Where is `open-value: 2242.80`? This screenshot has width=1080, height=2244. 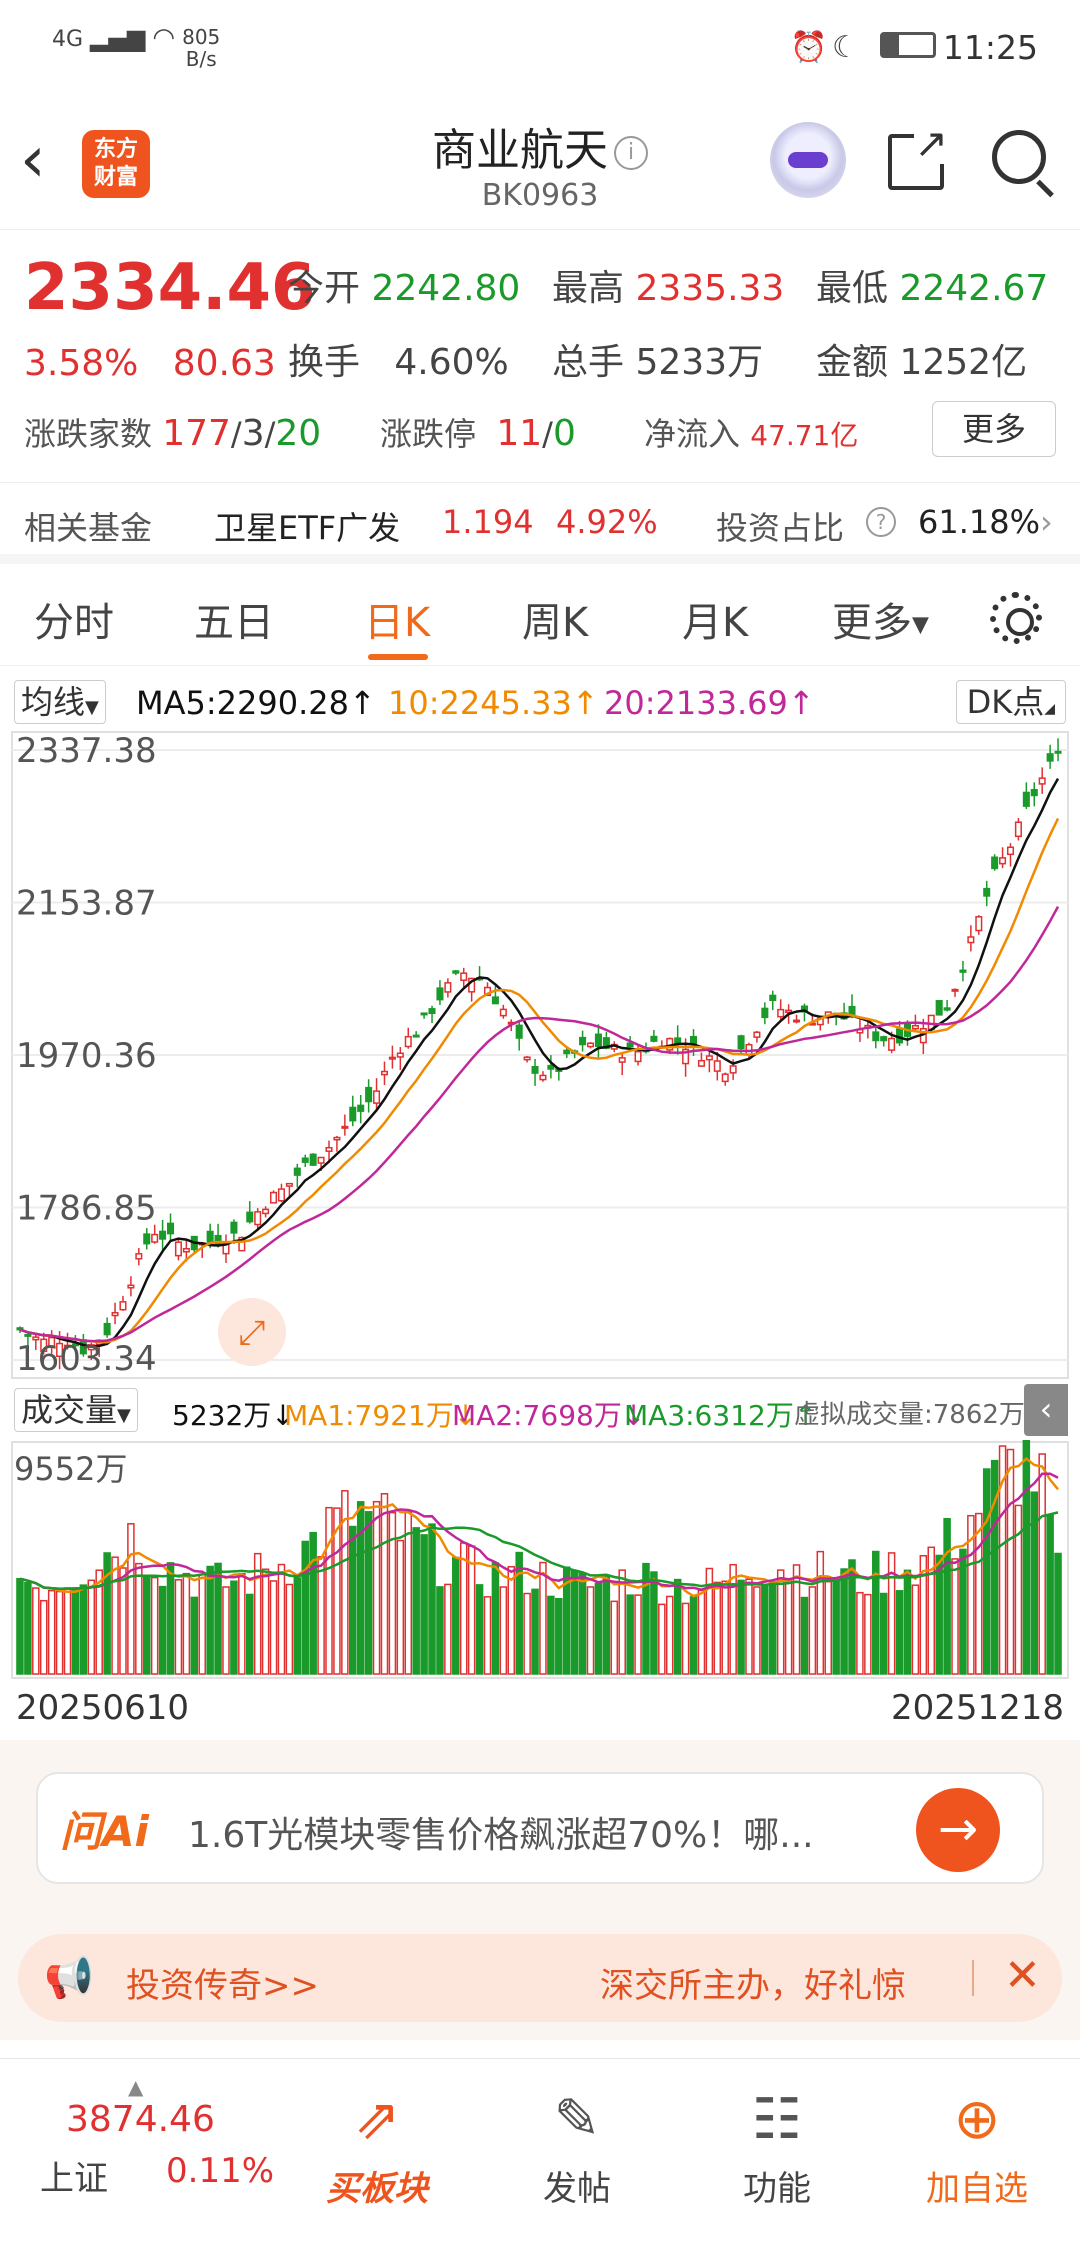 open-value: 2242.80 is located at coordinates (446, 288).